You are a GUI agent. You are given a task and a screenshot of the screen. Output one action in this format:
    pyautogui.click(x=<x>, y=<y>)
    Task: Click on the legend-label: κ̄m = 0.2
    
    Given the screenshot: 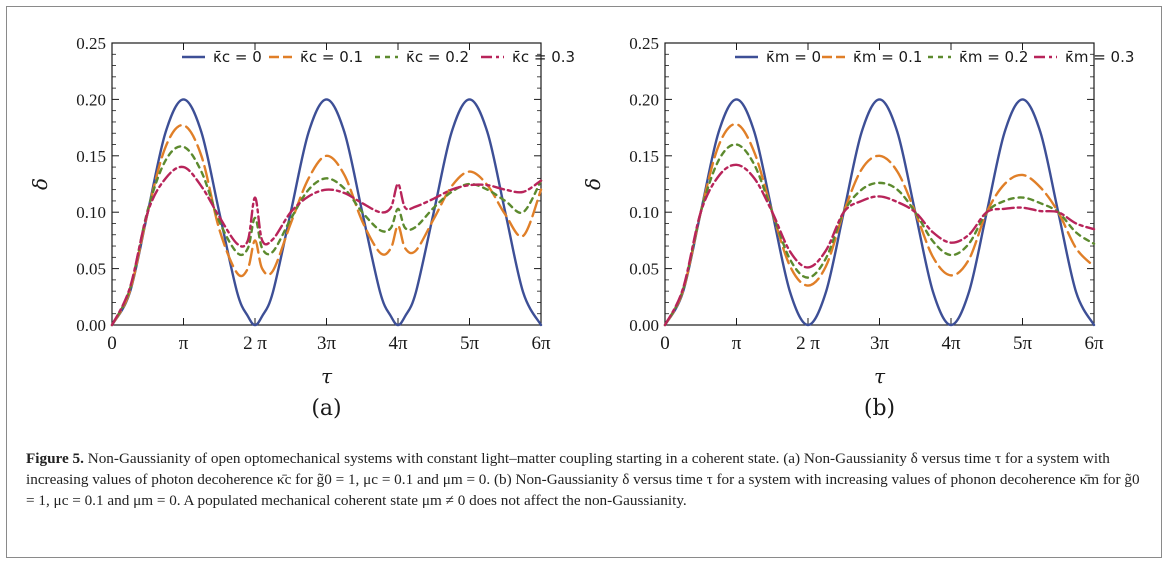 What is the action you would take?
    pyautogui.click(x=993, y=57)
    